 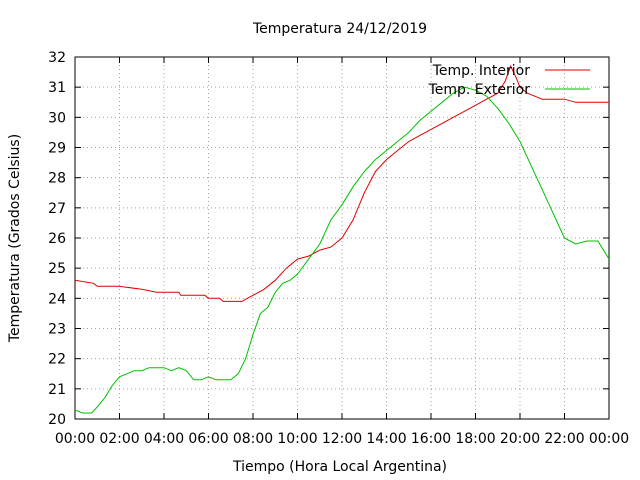 What do you see at coordinates (164, 439) in the screenshot?
I see `x-tick-label: 04:00` at bounding box center [164, 439].